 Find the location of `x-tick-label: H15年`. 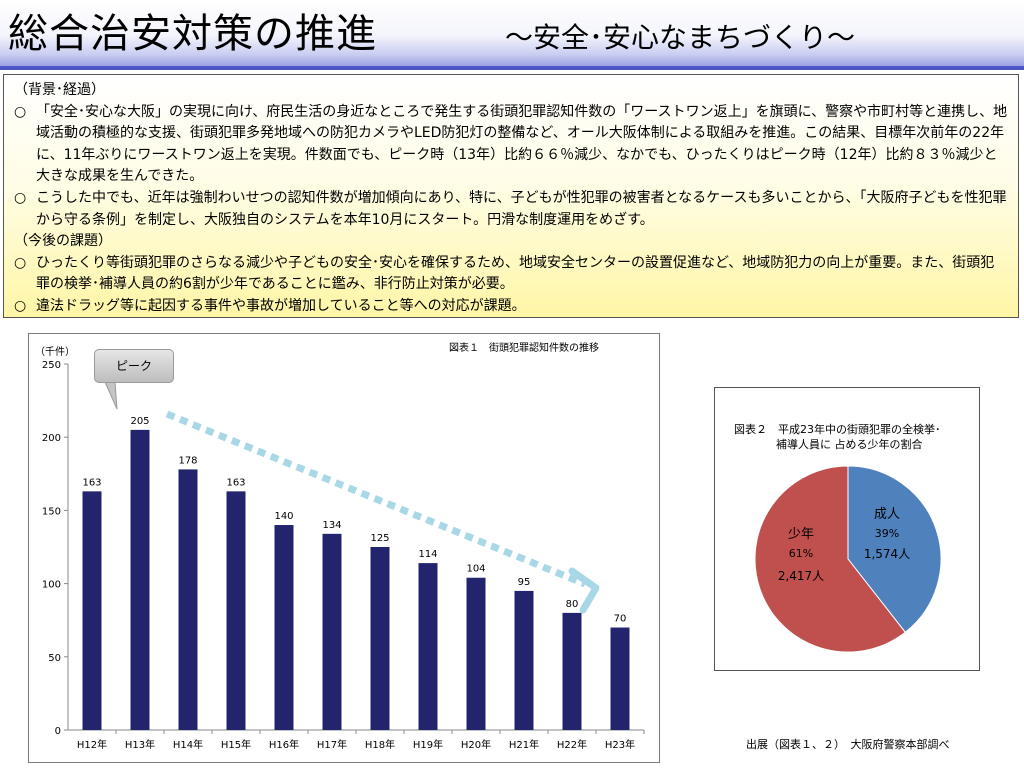

x-tick-label: H15年 is located at coordinates (236, 744).